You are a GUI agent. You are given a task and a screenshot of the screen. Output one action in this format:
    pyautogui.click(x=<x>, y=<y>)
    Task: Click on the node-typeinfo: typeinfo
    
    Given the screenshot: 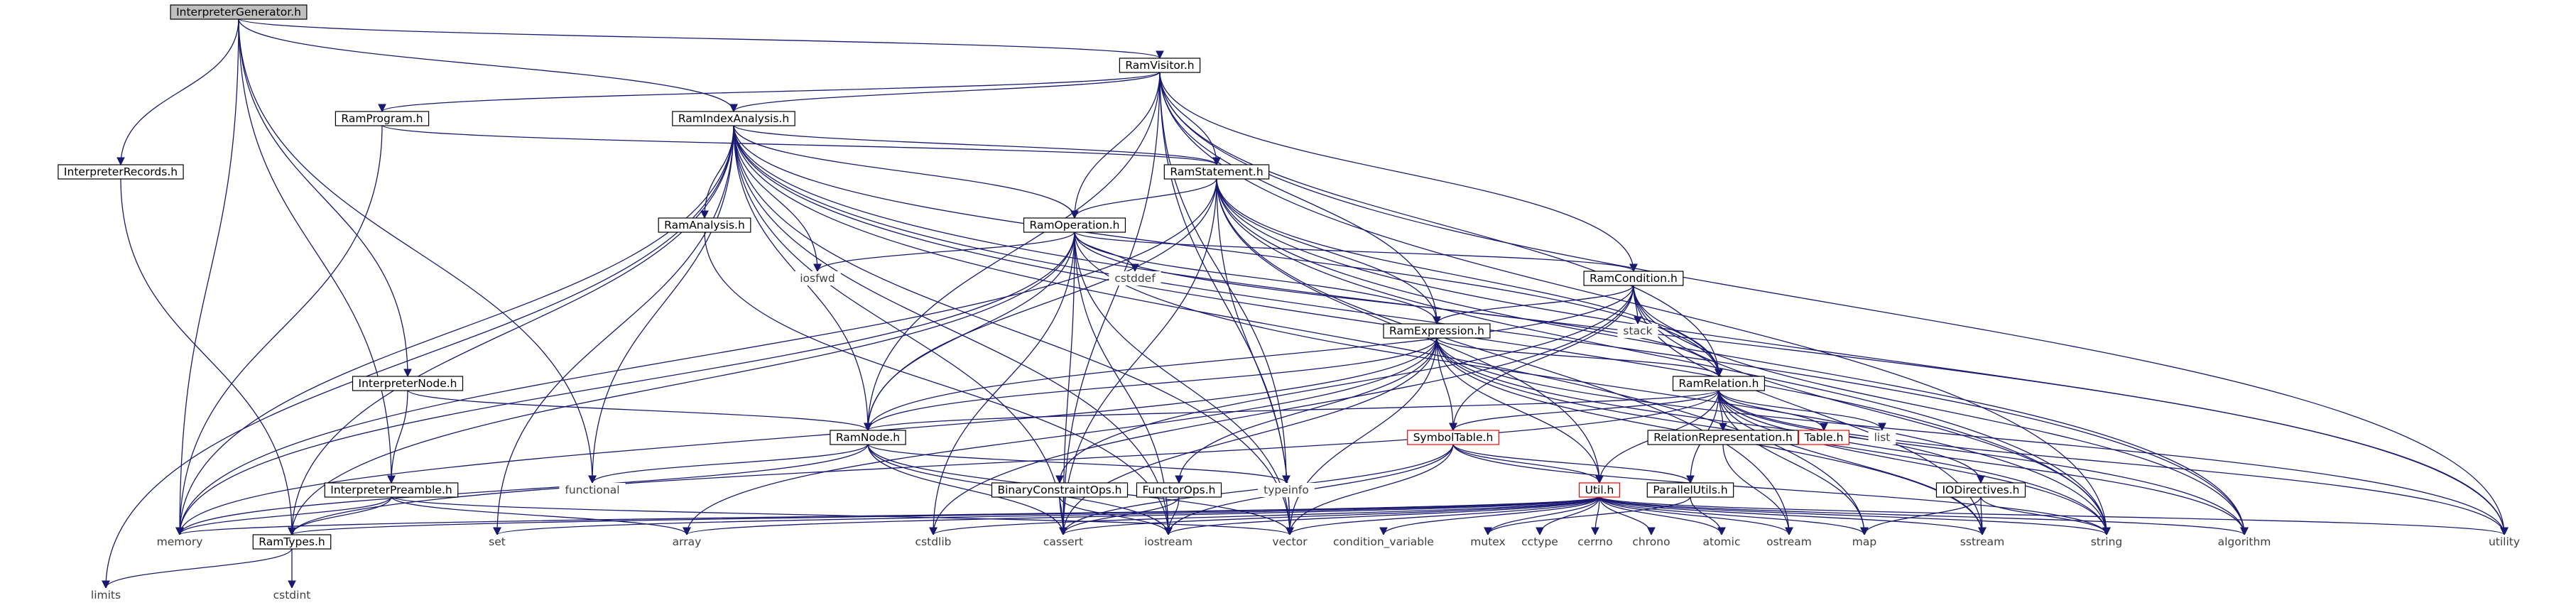 What is the action you would take?
    pyautogui.click(x=1287, y=490)
    